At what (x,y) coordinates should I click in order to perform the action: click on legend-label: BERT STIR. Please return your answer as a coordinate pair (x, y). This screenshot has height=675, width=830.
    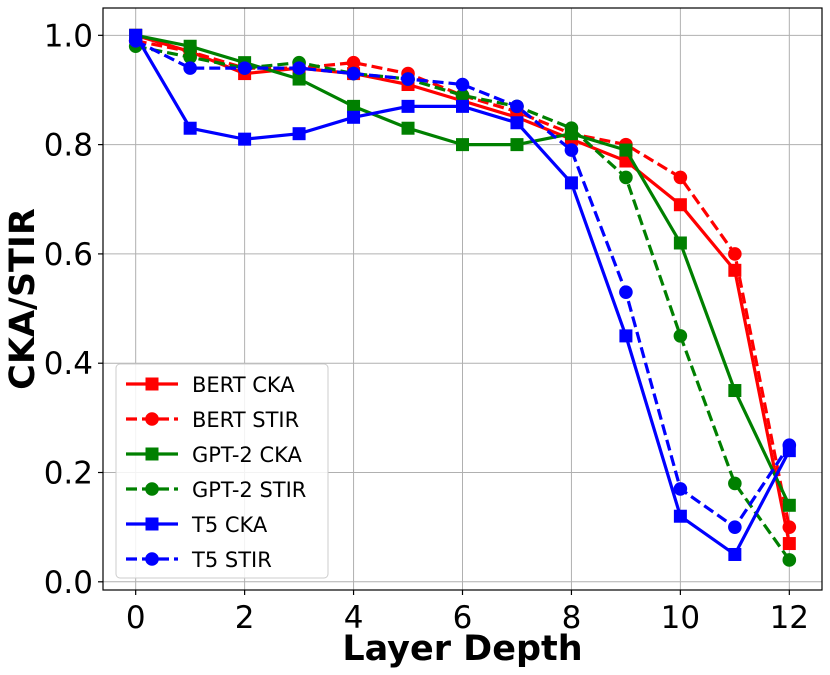
    Looking at the image, I should click on (245, 420).